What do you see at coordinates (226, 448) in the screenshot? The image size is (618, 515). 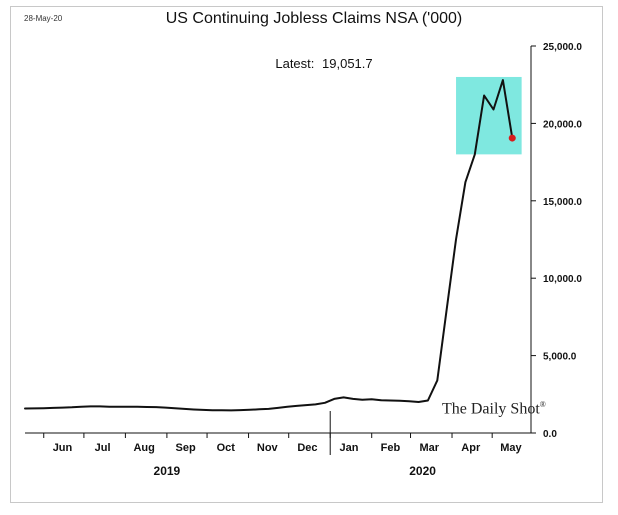 I see `x-tick-label: Oct` at bounding box center [226, 448].